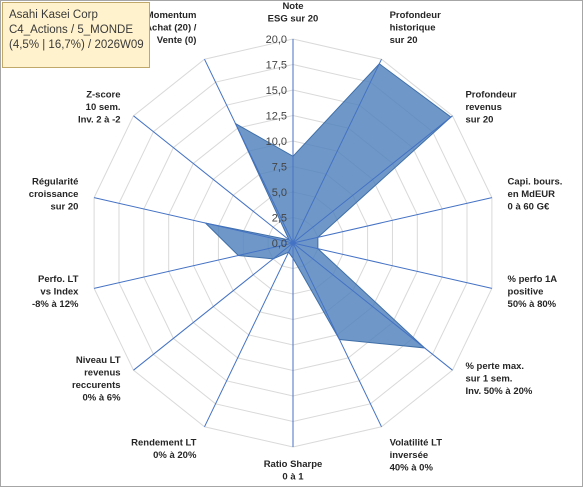 This screenshot has height=488, width=583. What do you see at coordinates (276, 66) in the screenshot?
I see `tick-label: 17,5` at bounding box center [276, 66].